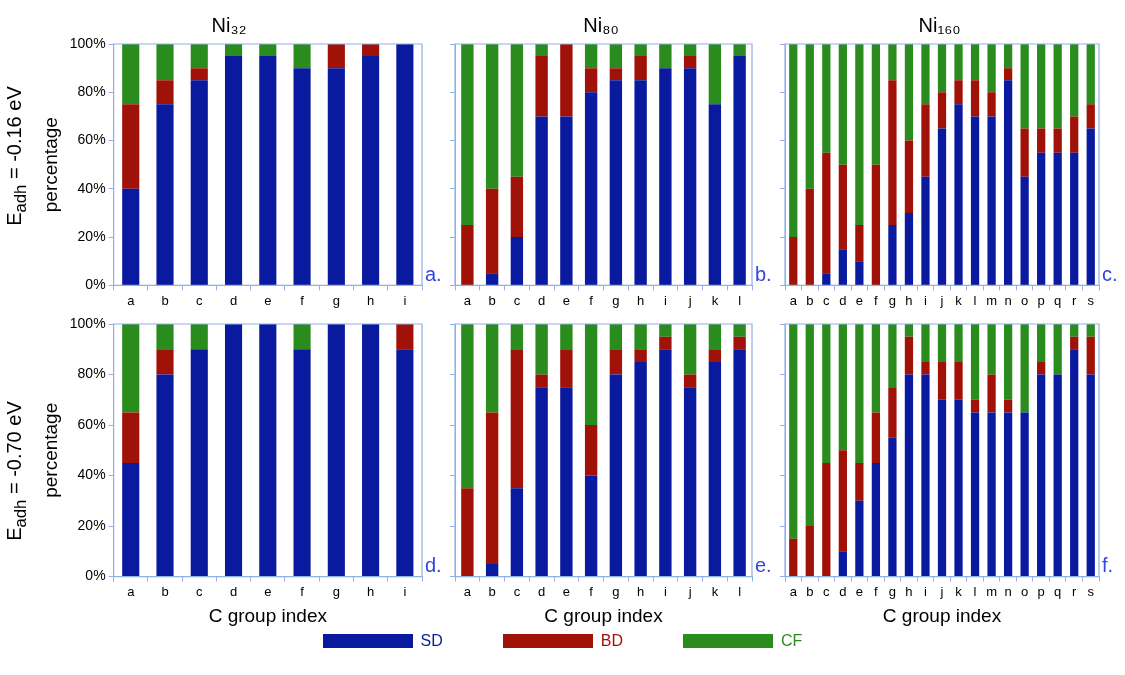 This screenshot has width=1125, height=675. Describe the element at coordinates (91, 423) in the screenshot. I see `y-tick-label: 60%` at that location.